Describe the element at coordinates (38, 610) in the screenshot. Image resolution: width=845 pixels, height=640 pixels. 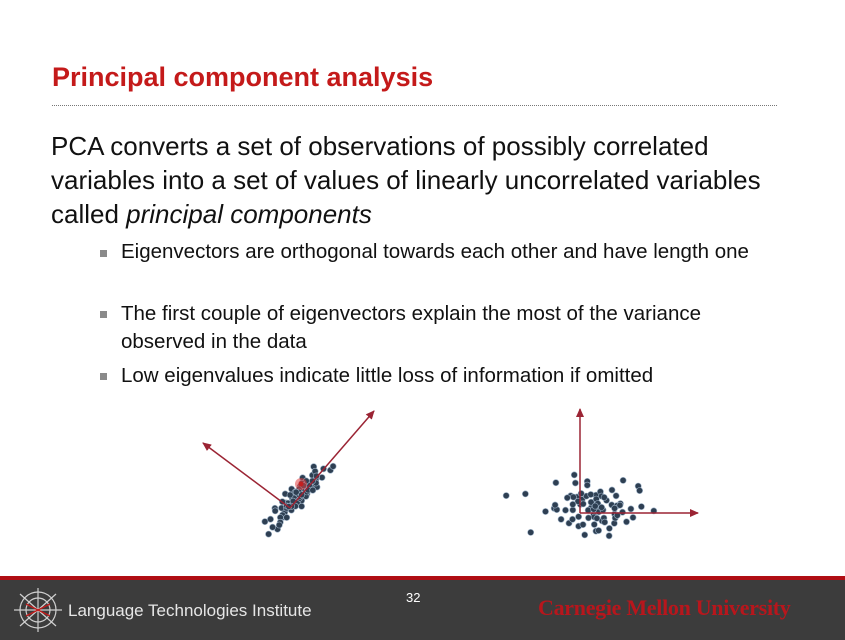
I see `lti-logo-icon` at that location.